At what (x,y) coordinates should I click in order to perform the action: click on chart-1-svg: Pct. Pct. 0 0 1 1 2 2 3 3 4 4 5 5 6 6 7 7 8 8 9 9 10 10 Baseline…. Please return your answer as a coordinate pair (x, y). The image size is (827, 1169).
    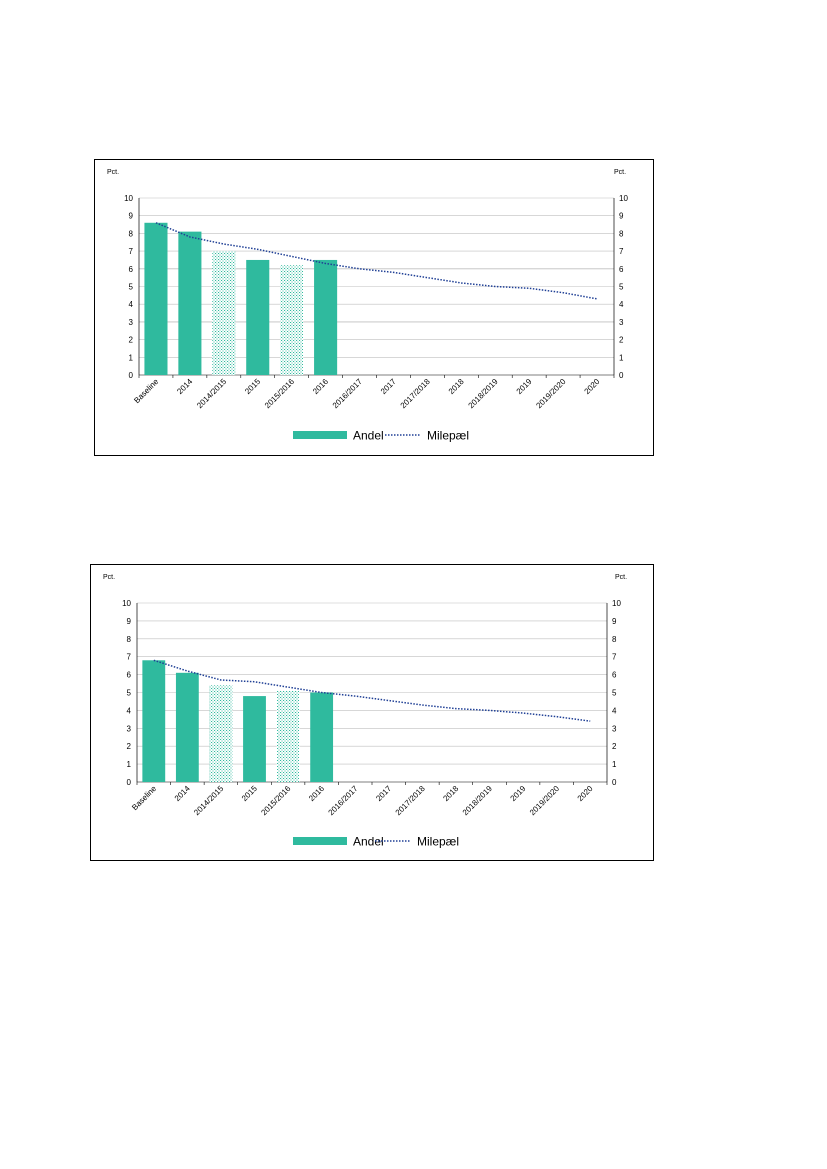
    Looking at the image, I should click on (367, 306).